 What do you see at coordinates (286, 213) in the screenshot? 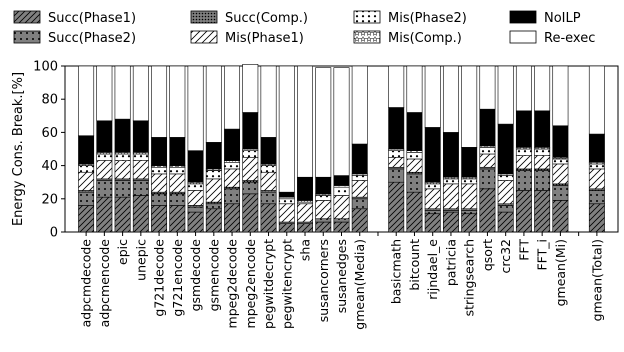
I see `bar-segment-pegwitencrypt-s3` at bounding box center [286, 213].